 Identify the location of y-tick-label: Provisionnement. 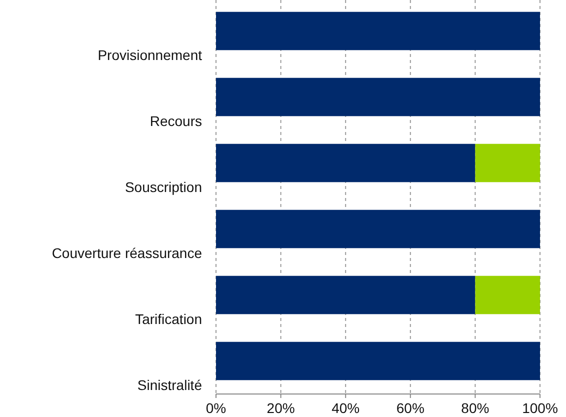
(150, 55).